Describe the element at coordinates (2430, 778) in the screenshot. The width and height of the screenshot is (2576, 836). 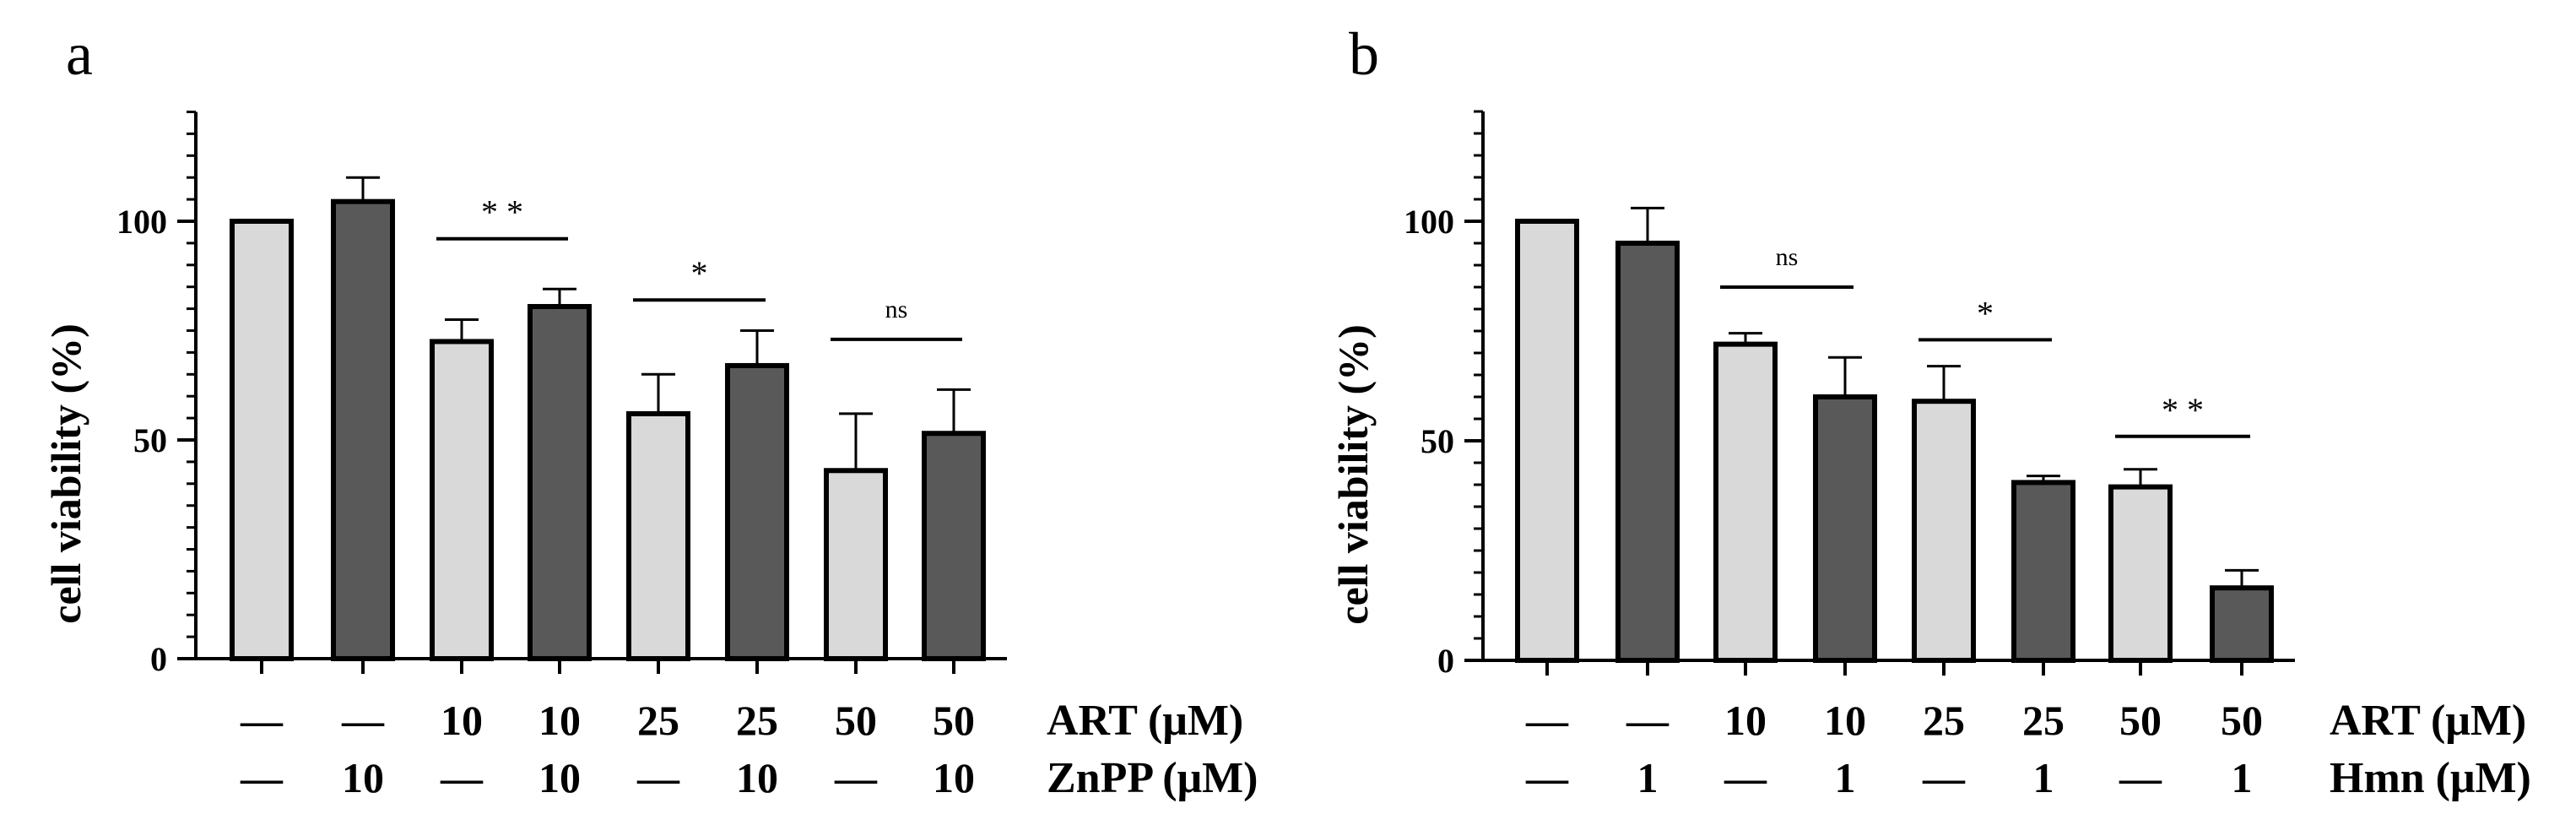
I see `condition-row-label: Hmn (μM)` at that location.